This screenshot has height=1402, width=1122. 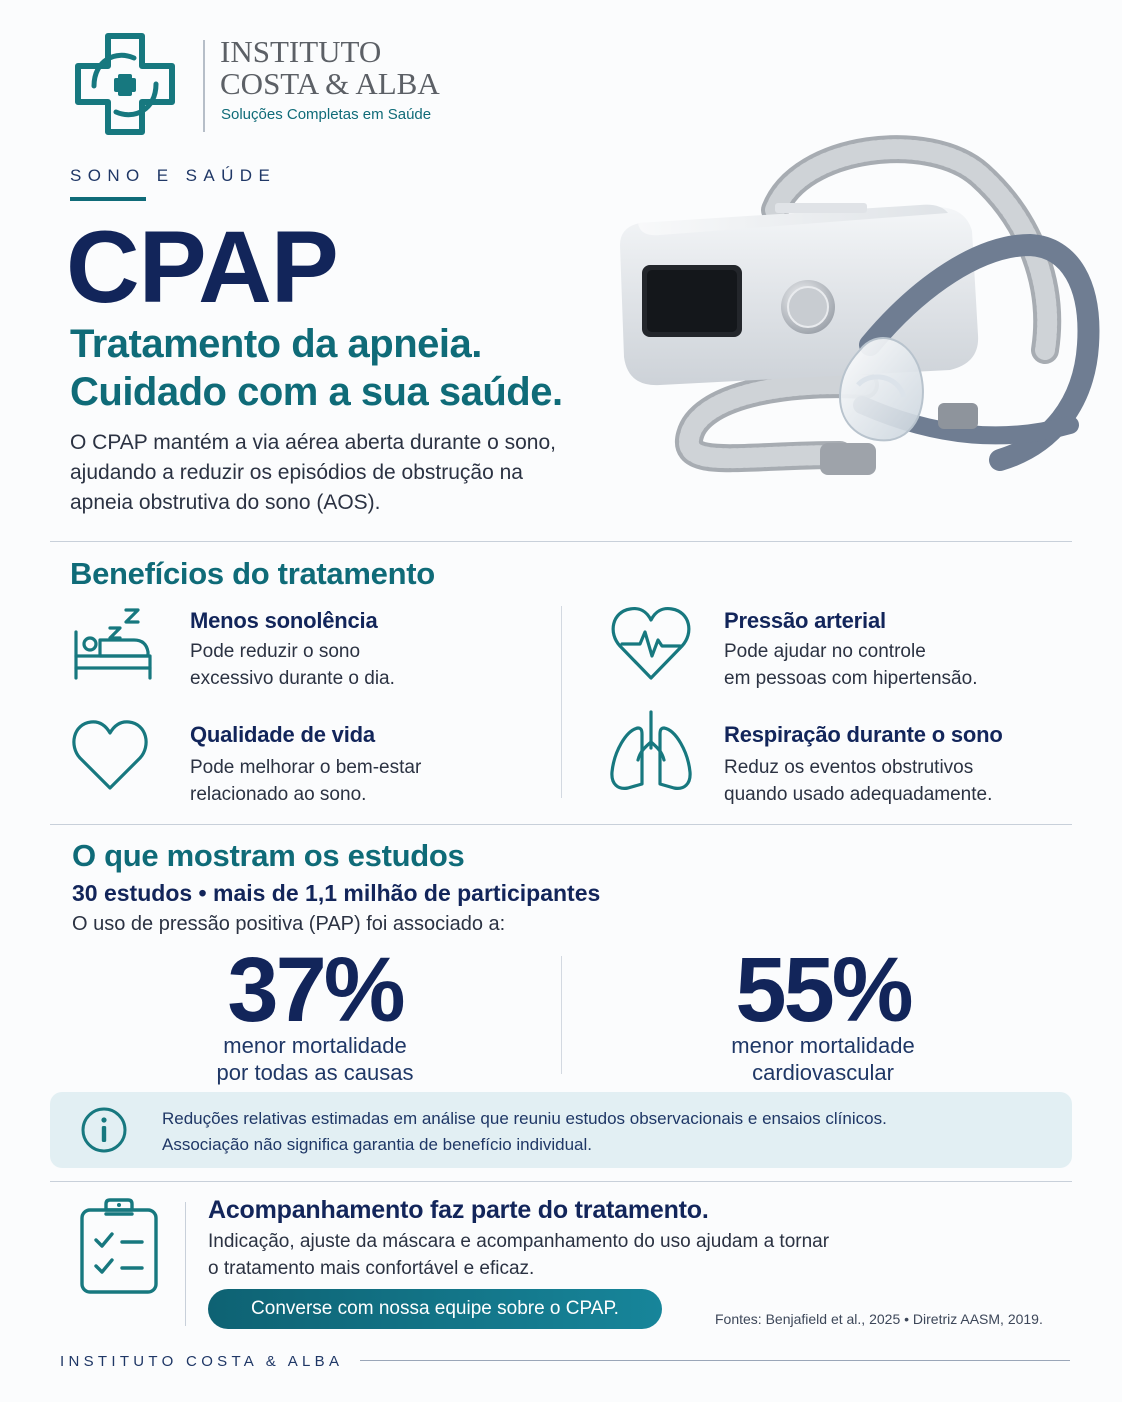 I want to click on benefit-description-line2: em pessoas com hipertensão., so click(x=851, y=678).